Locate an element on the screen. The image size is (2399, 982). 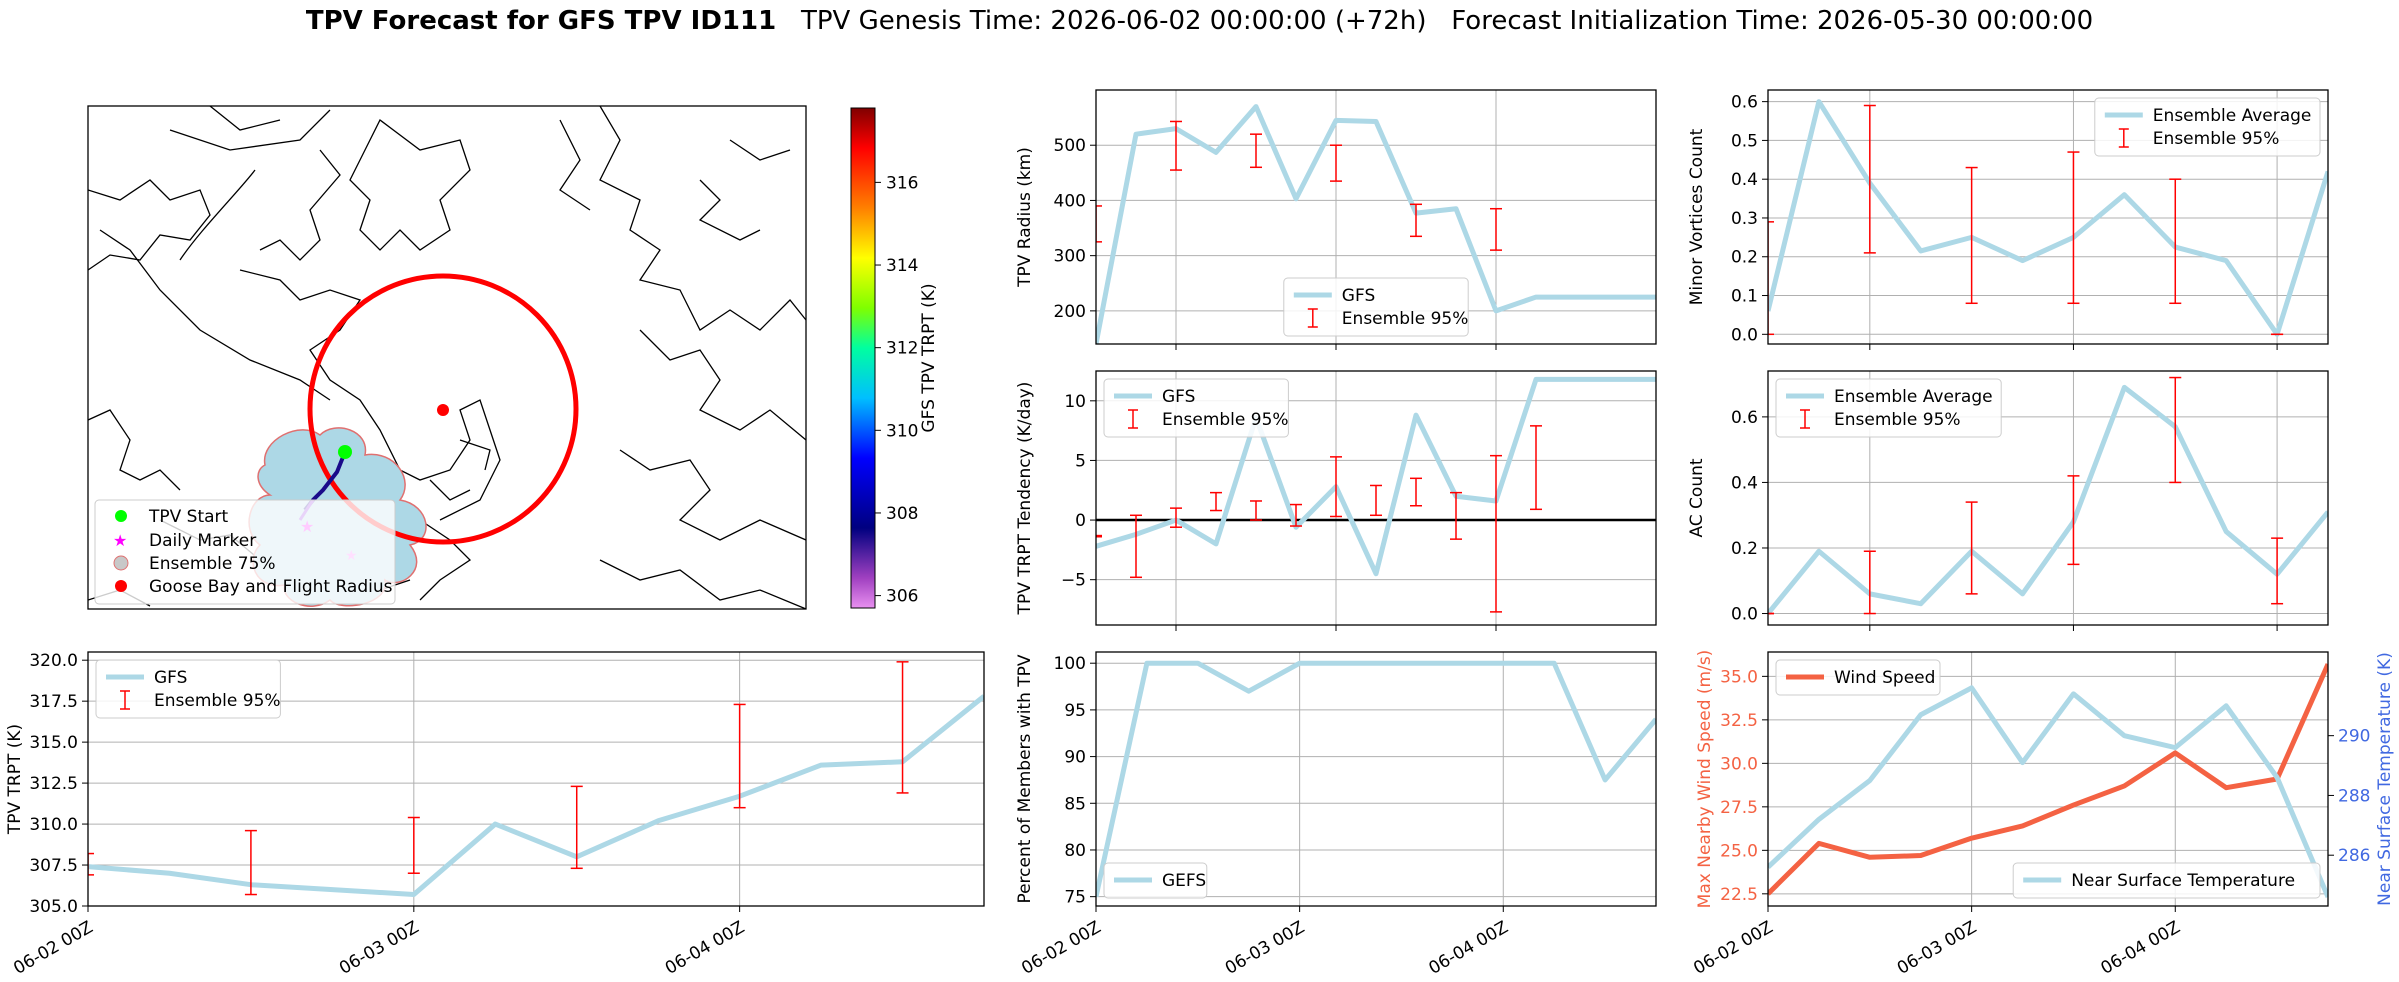
legend-start-label: TPV Start is located at coordinates (188, 517).